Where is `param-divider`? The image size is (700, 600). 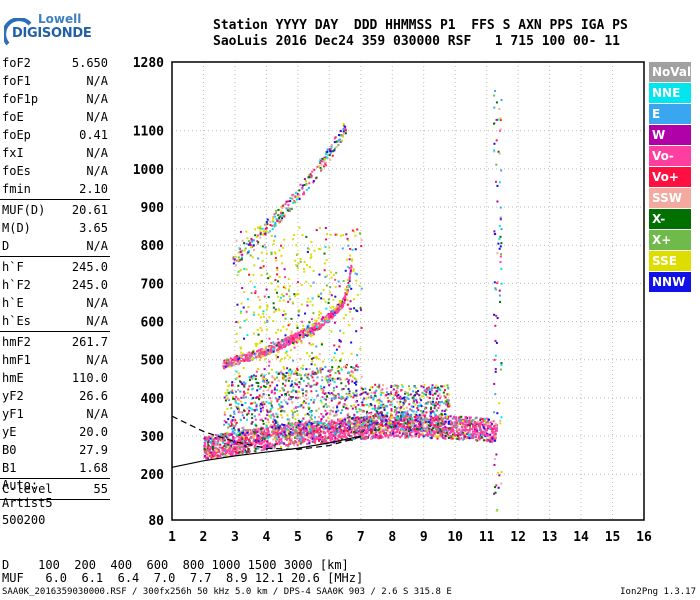
param-divider is located at coordinates (55, 256).